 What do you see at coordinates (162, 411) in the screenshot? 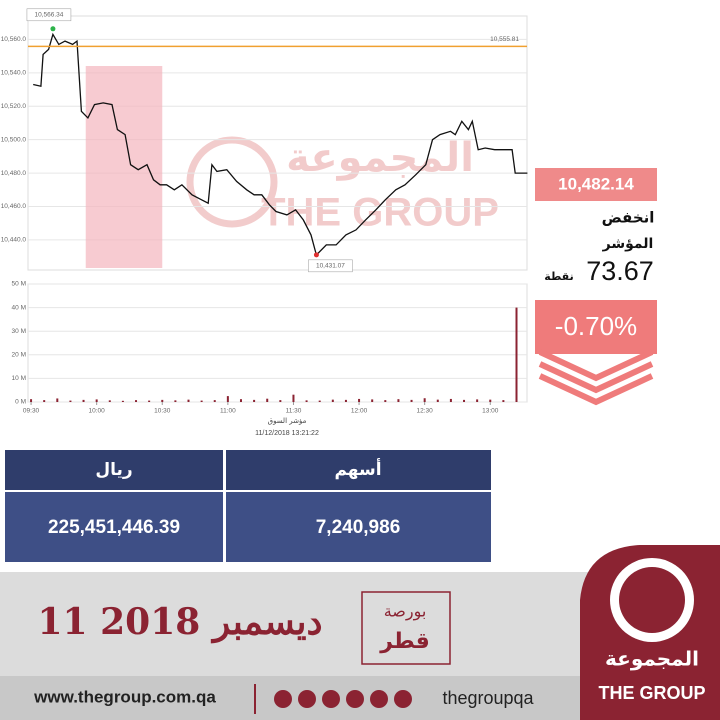
I see `x-tick-label: 10:30` at bounding box center [162, 411].